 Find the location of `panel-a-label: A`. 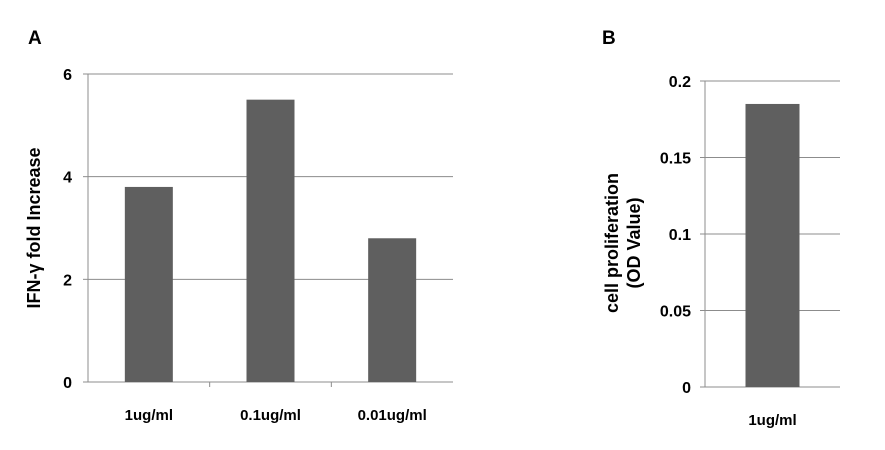

panel-a-label: A is located at coordinates (35, 38).